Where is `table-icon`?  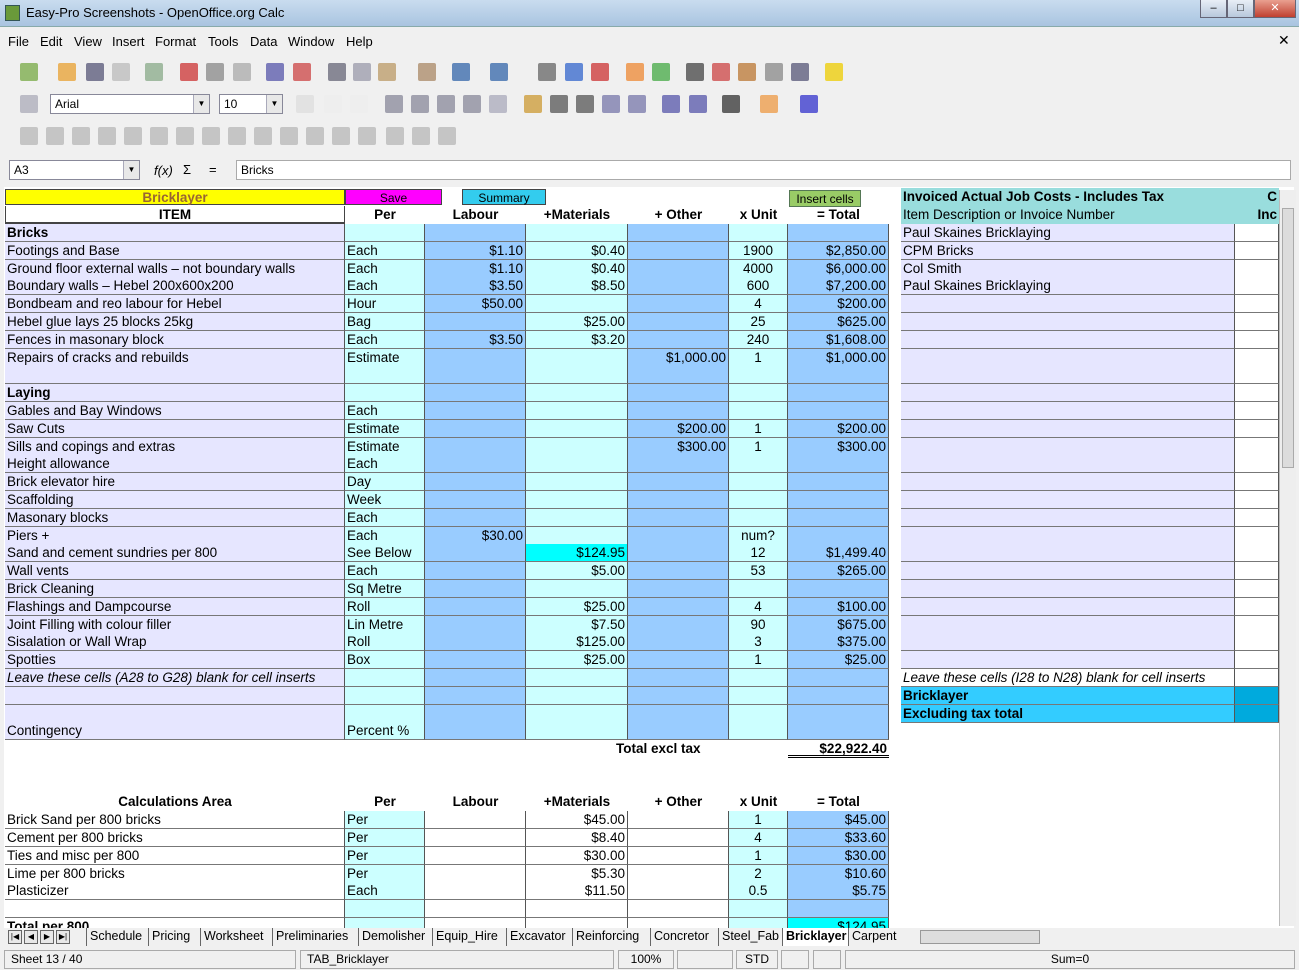
table-icon is located at coordinates (774, 72).